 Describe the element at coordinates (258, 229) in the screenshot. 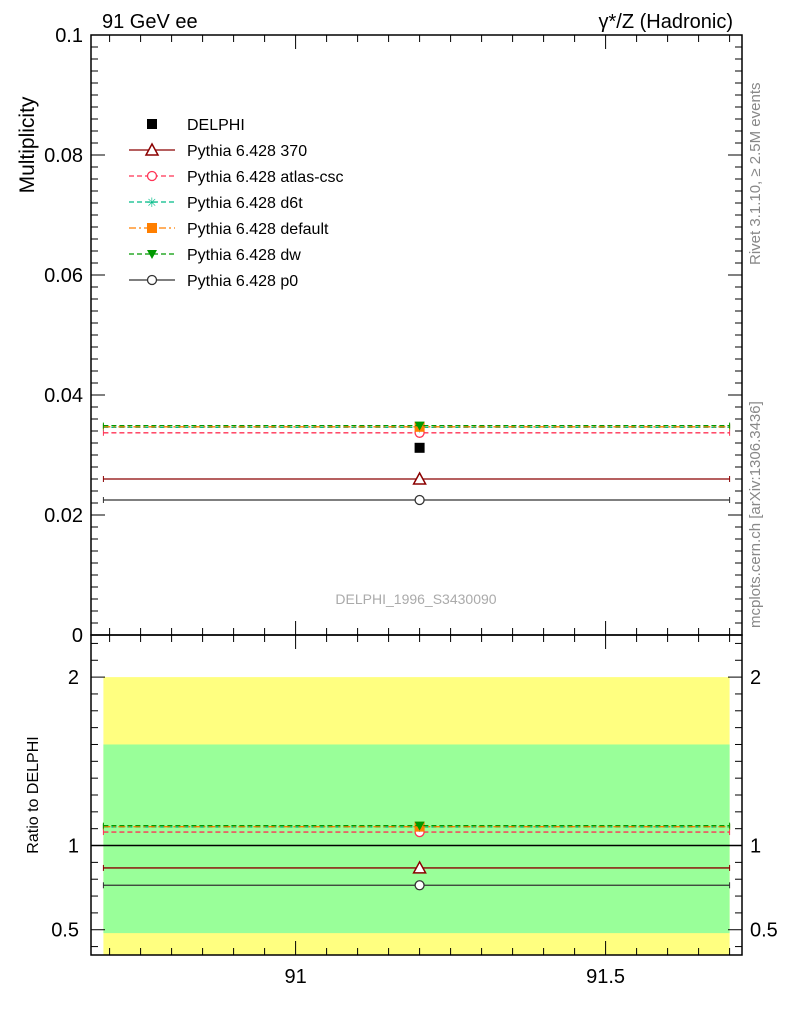

I see `legend-label-4: Pythia 6.428 default` at that location.